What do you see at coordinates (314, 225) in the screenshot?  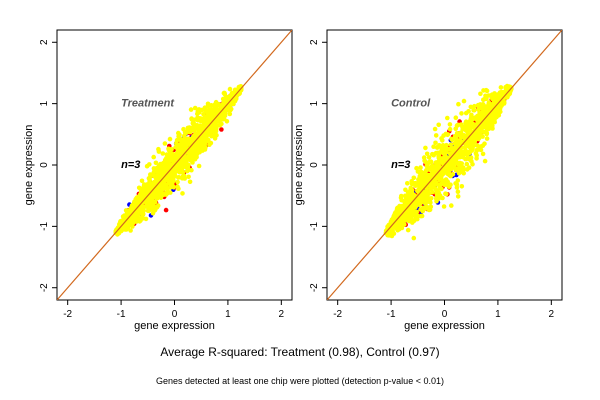 I see `y-tick-label: -1` at bounding box center [314, 225].